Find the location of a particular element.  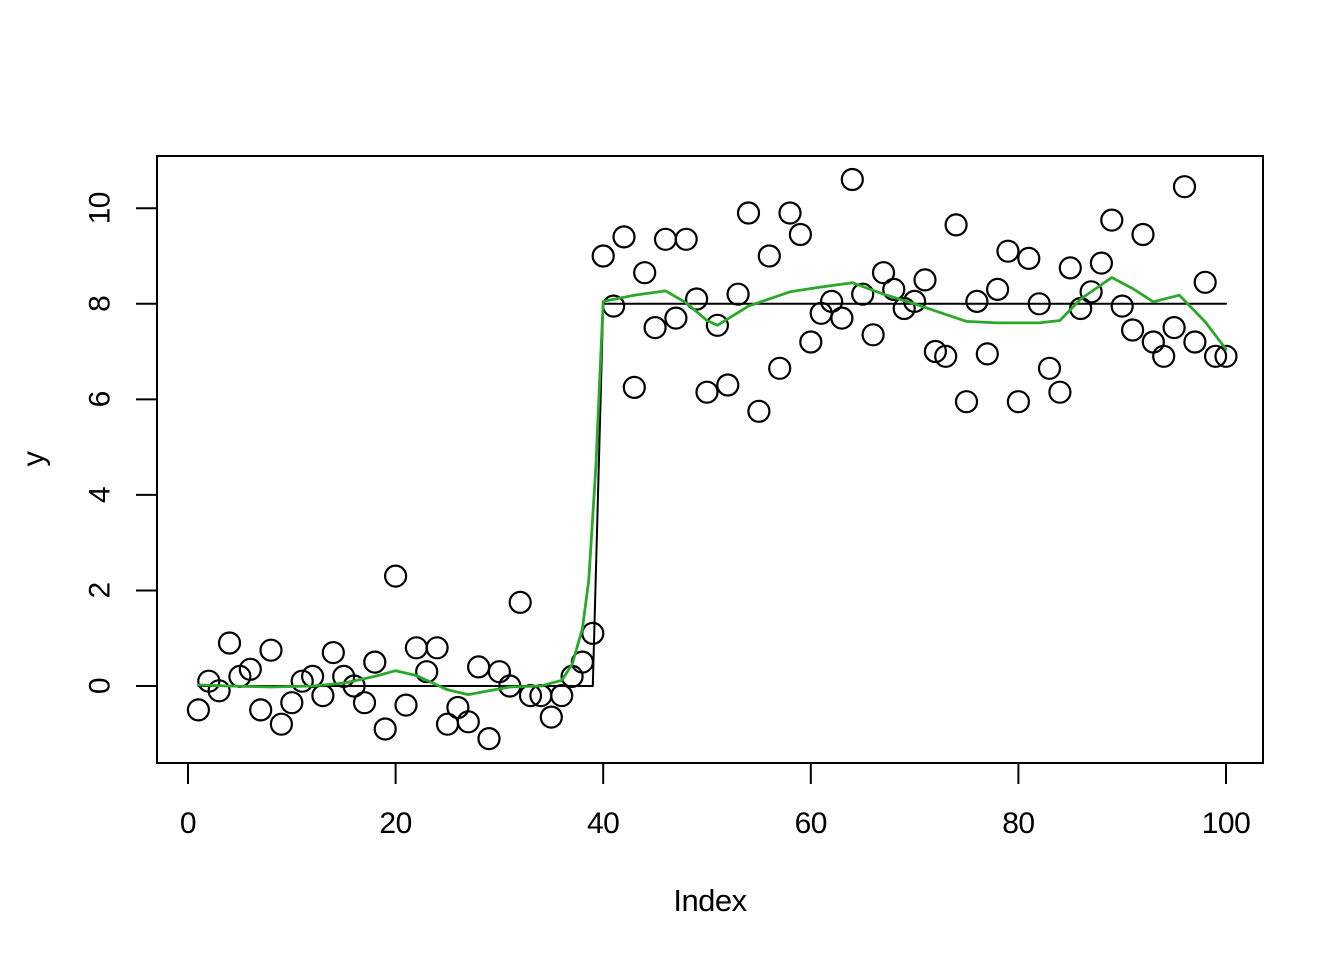

y-axis-title: y is located at coordinates (33, 459).